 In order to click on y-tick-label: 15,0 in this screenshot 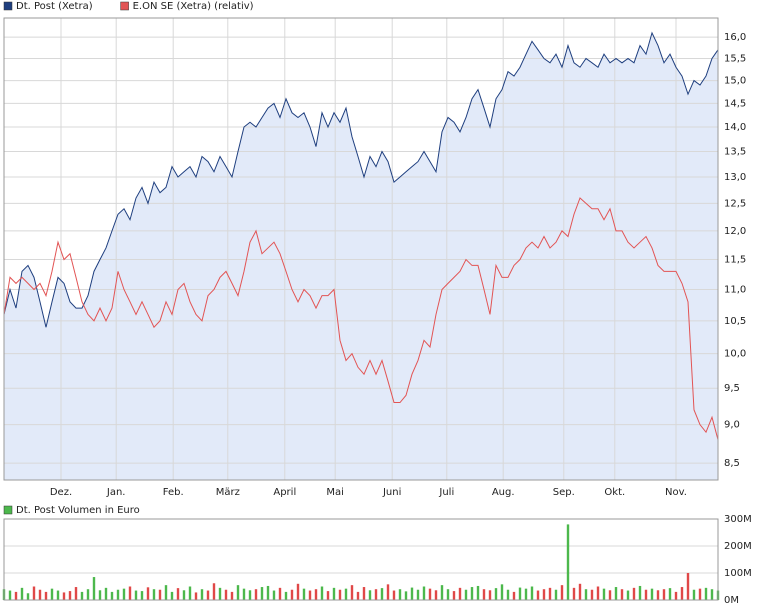, I will do `click(735, 81)`.